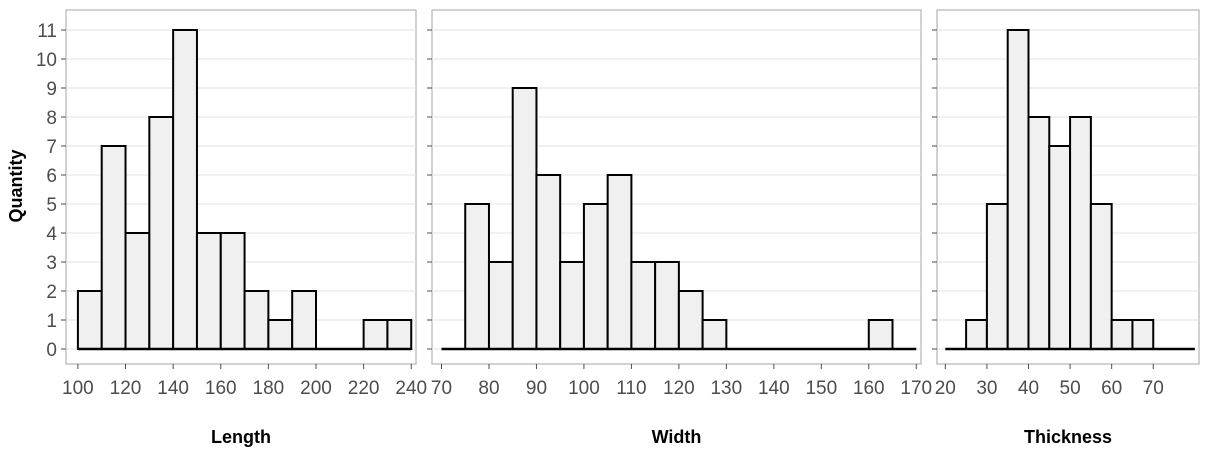  Describe the element at coordinates (1070, 388) in the screenshot. I see `x-tick-label: 50` at that location.